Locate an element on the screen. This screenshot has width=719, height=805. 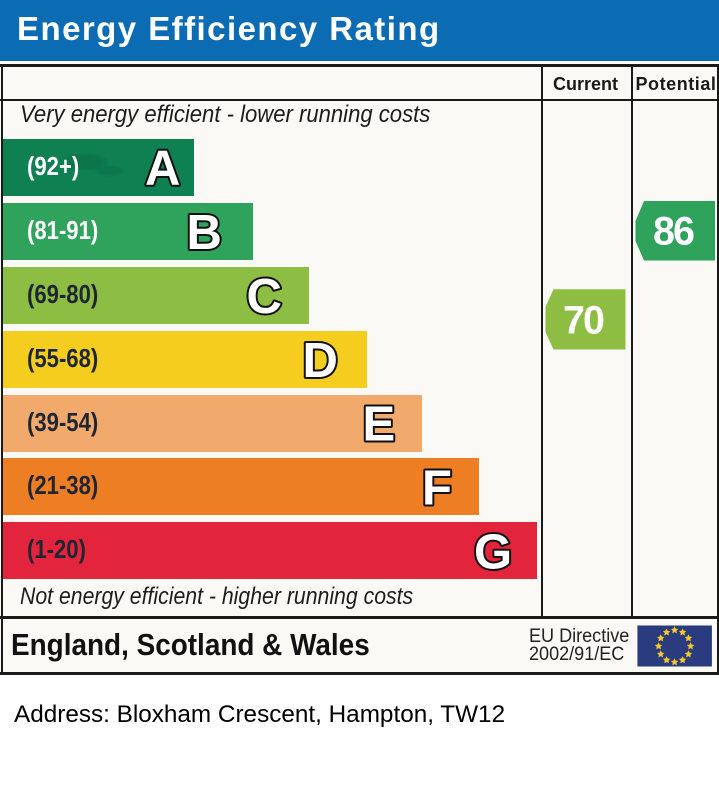
svg-text: F is located at coordinates (437, 488).